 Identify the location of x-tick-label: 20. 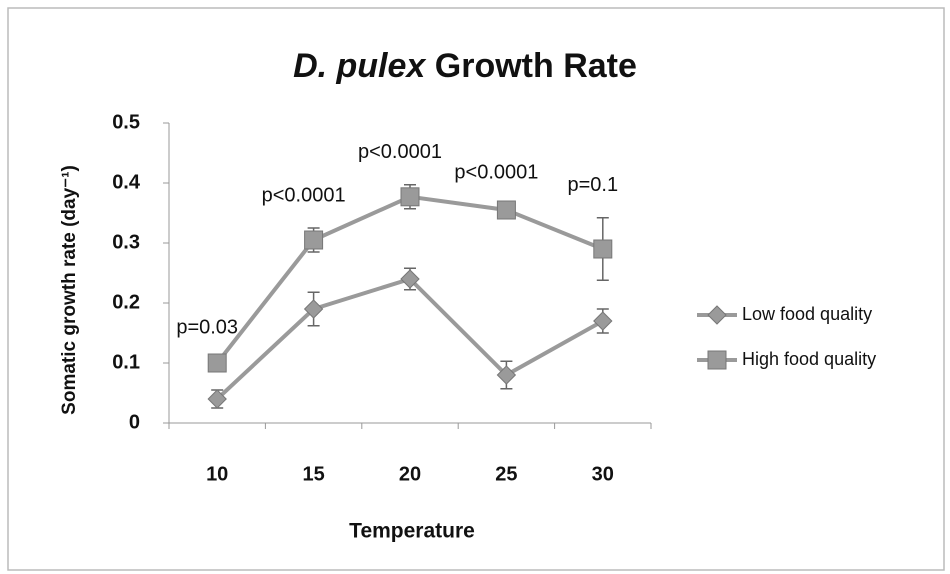
(410, 474).